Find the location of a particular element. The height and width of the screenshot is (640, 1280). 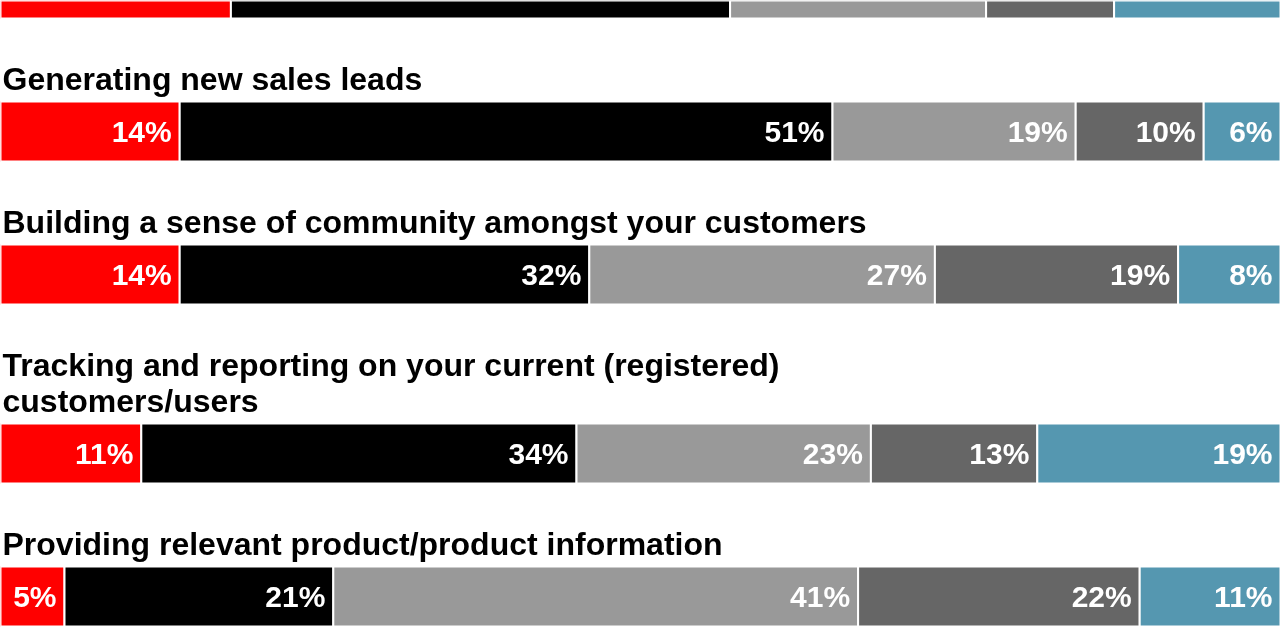

data-label: 23% is located at coordinates (832, 453).